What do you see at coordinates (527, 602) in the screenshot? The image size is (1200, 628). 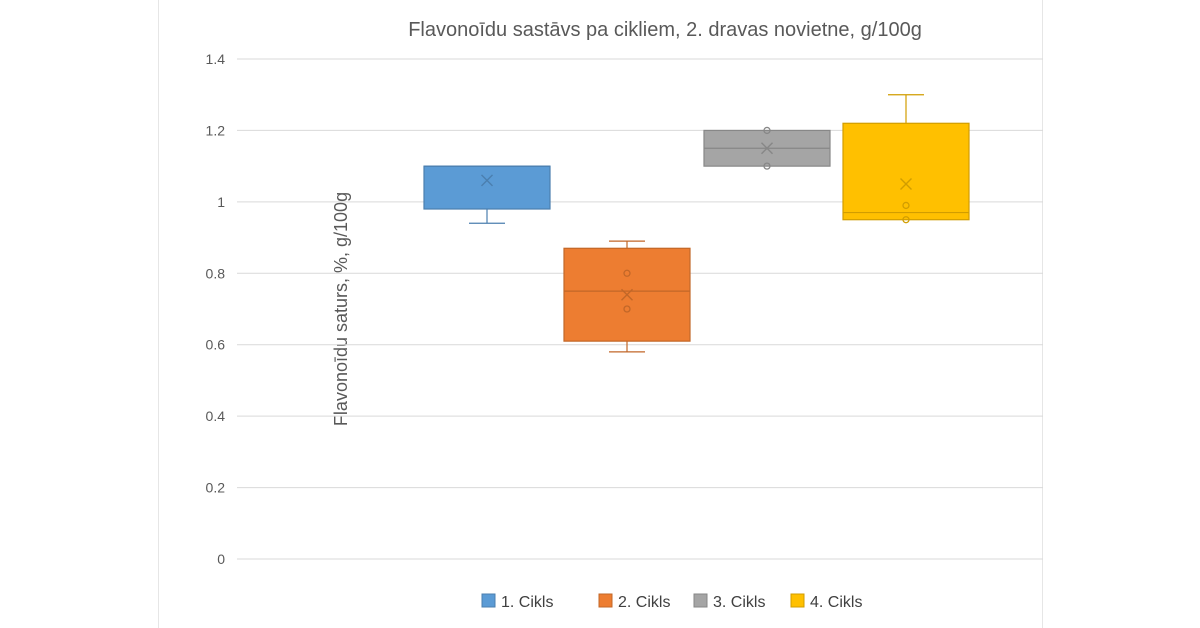 I see `legend-label: 1. Cikls` at bounding box center [527, 602].